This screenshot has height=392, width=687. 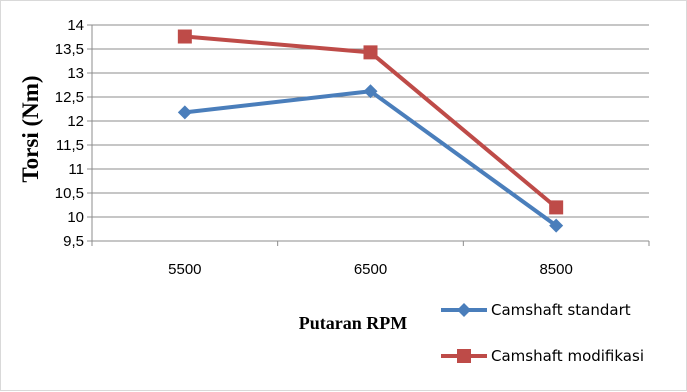 I want to click on y-axis-title: Torsi (Nm), so click(x=30, y=128).